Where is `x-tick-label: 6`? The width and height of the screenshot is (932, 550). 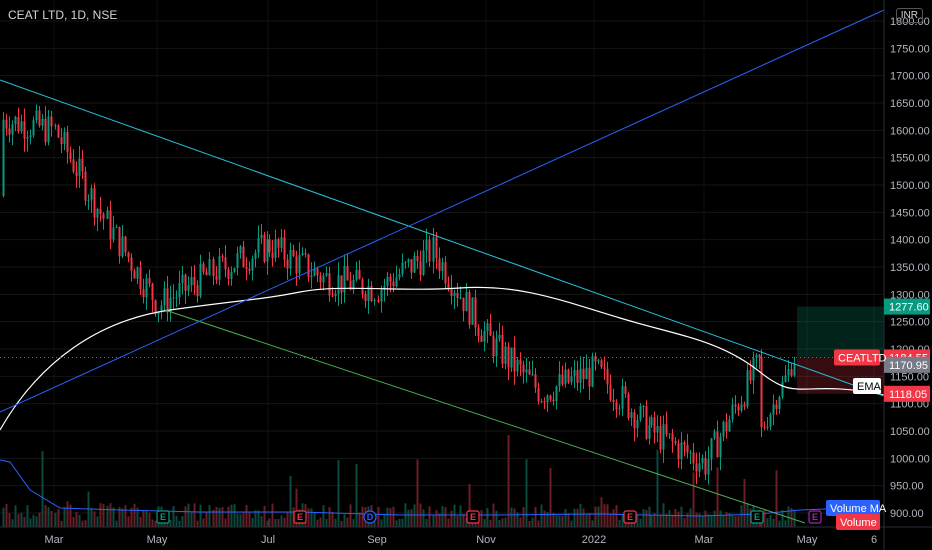
x-tick-label: 6 is located at coordinates (874, 540).